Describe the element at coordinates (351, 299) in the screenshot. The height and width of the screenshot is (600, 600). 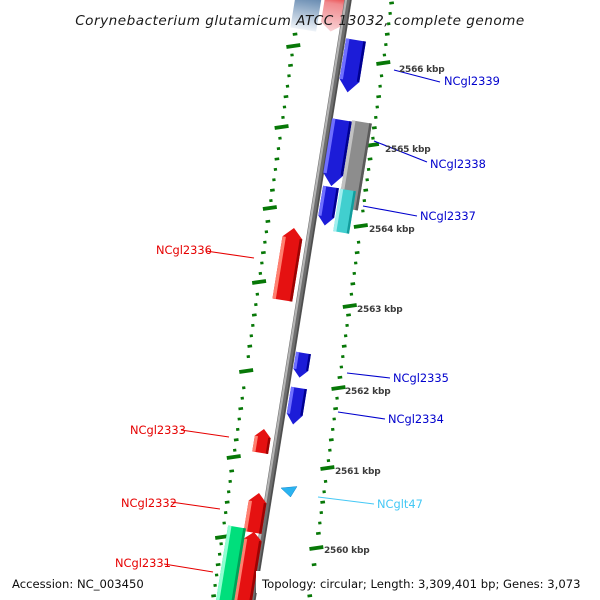
I see `ruler-dotted-ring-right` at that location.